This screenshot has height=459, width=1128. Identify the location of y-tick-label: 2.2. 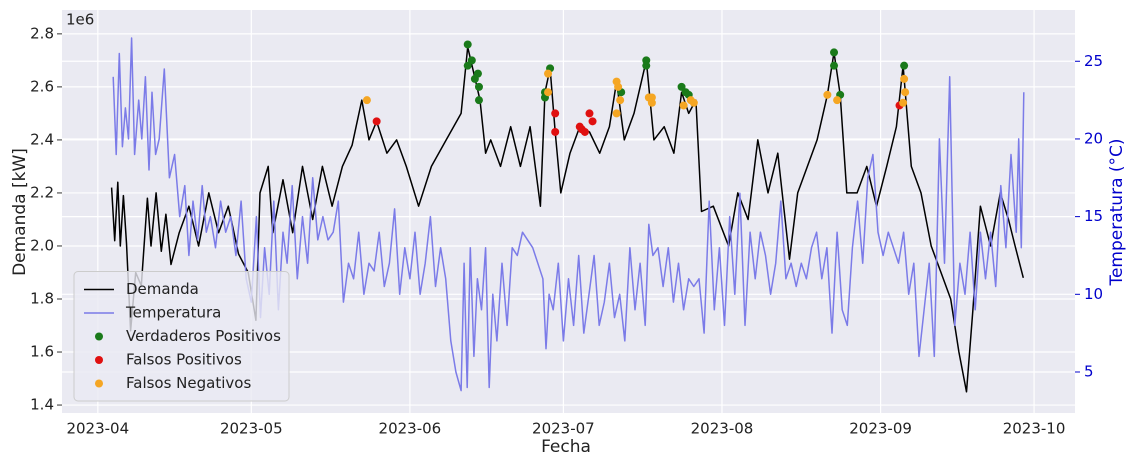
(42, 192).